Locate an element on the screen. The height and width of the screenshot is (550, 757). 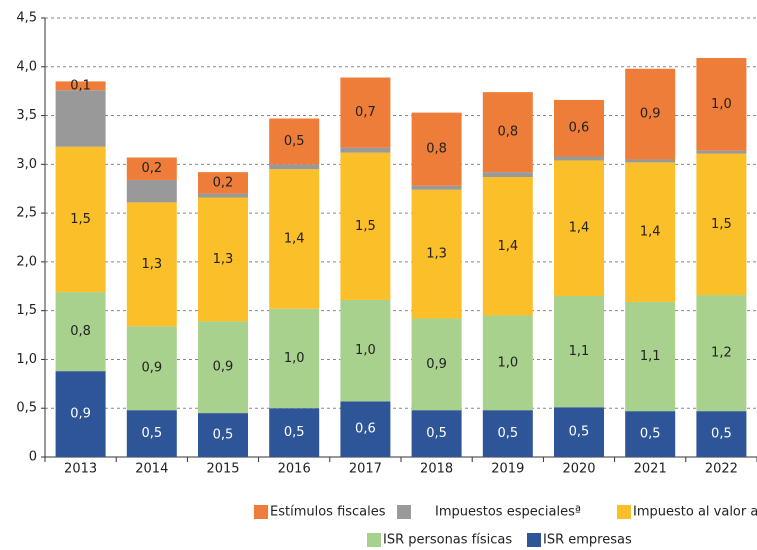
y-tick-label: 1,5 is located at coordinates (26, 310).